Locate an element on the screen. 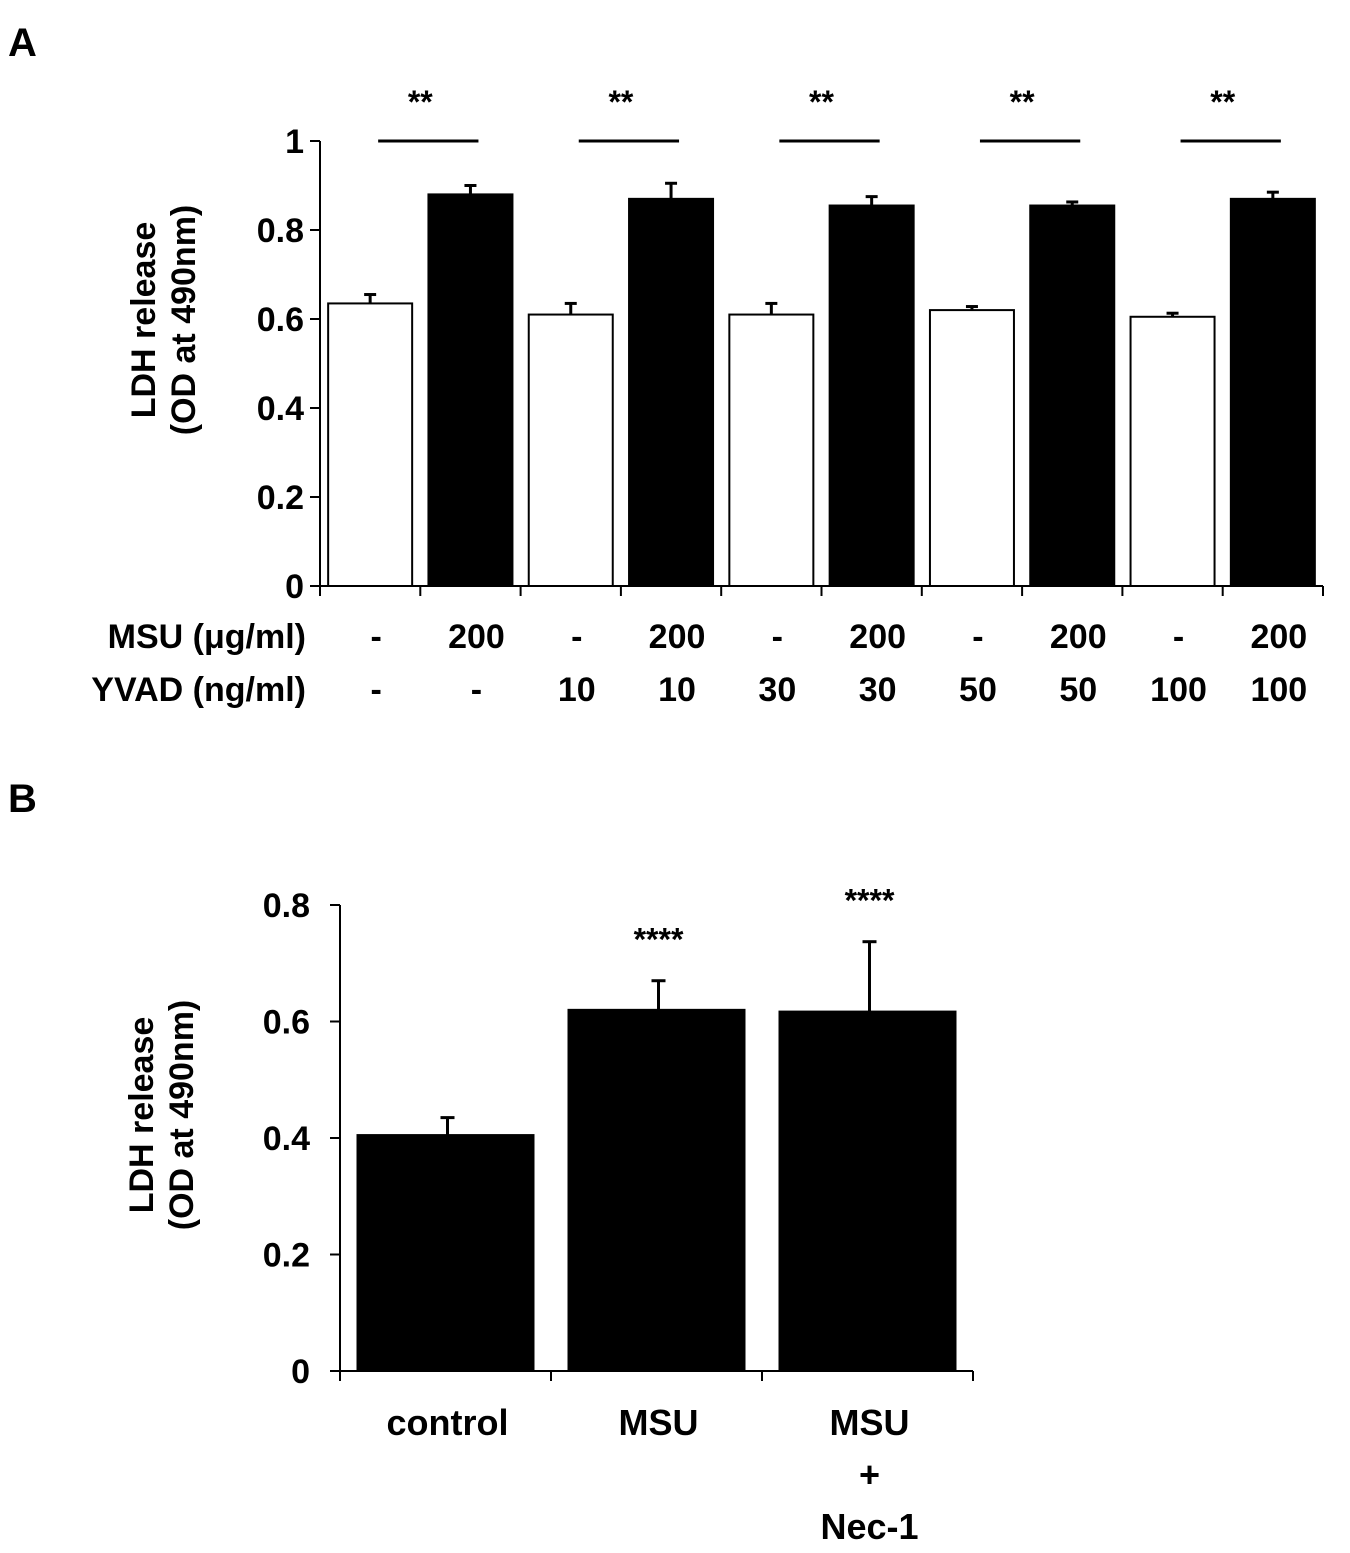 This screenshot has height=1553, width=1350. panel-b-label: B is located at coordinates (22, 799).